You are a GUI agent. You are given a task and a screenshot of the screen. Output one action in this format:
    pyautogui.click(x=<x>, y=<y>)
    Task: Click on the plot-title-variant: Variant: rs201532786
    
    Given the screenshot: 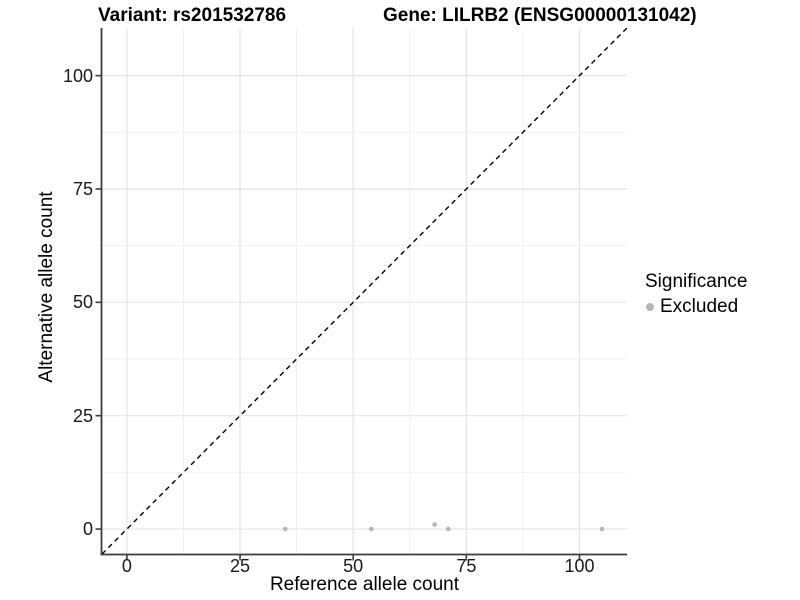 What is the action you would take?
    pyautogui.click(x=192, y=15)
    